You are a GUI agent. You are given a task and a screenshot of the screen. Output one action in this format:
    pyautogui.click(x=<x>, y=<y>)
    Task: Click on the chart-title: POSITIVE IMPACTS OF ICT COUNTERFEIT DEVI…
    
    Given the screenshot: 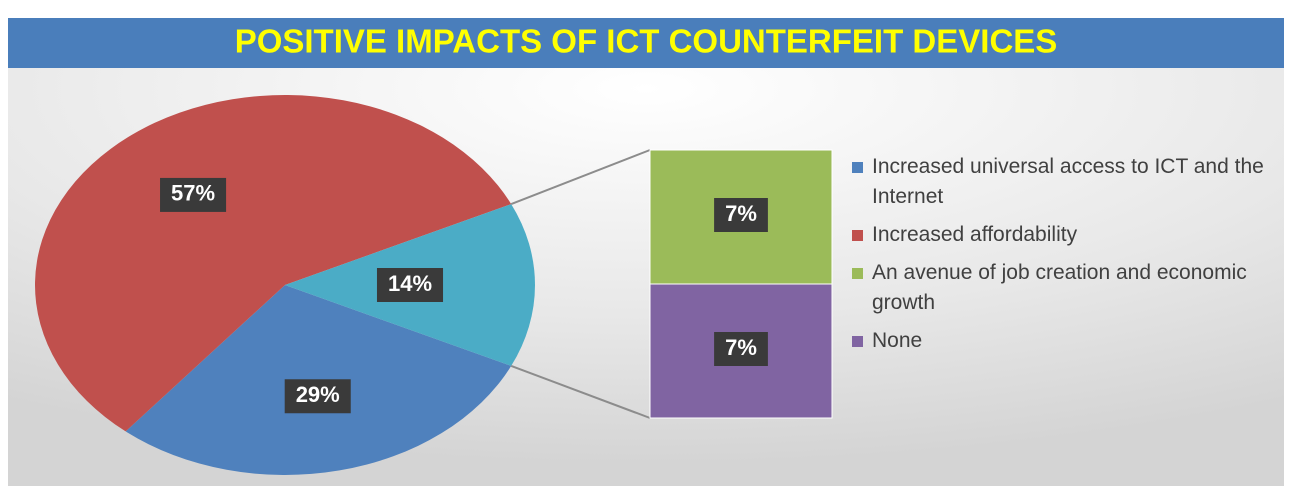 What is the action you would take?
    pyautogui.click(x=646, y=41)
    